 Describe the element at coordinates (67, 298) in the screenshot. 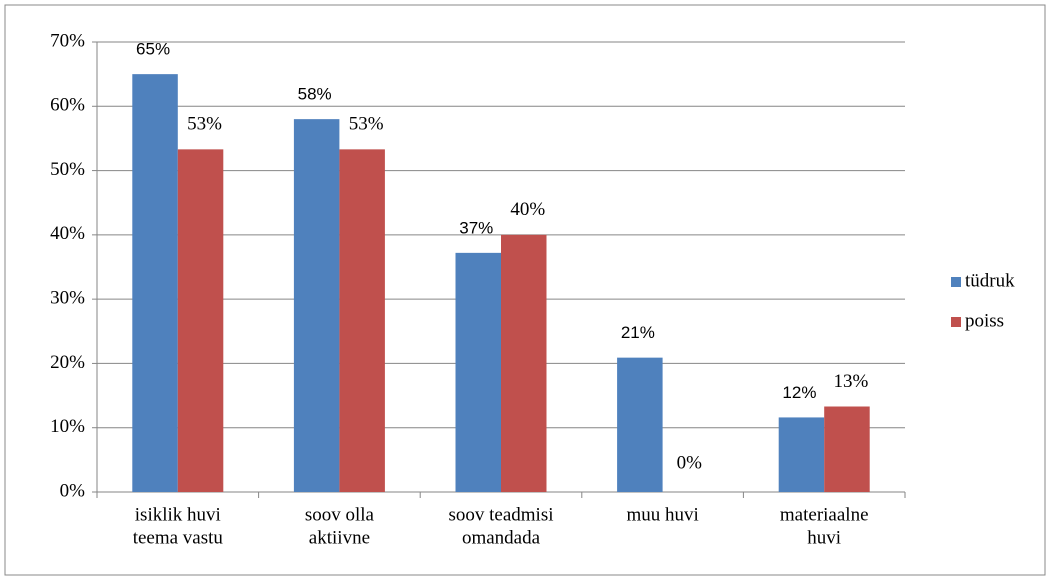

I see `y-tick-label: 30%` at that location.